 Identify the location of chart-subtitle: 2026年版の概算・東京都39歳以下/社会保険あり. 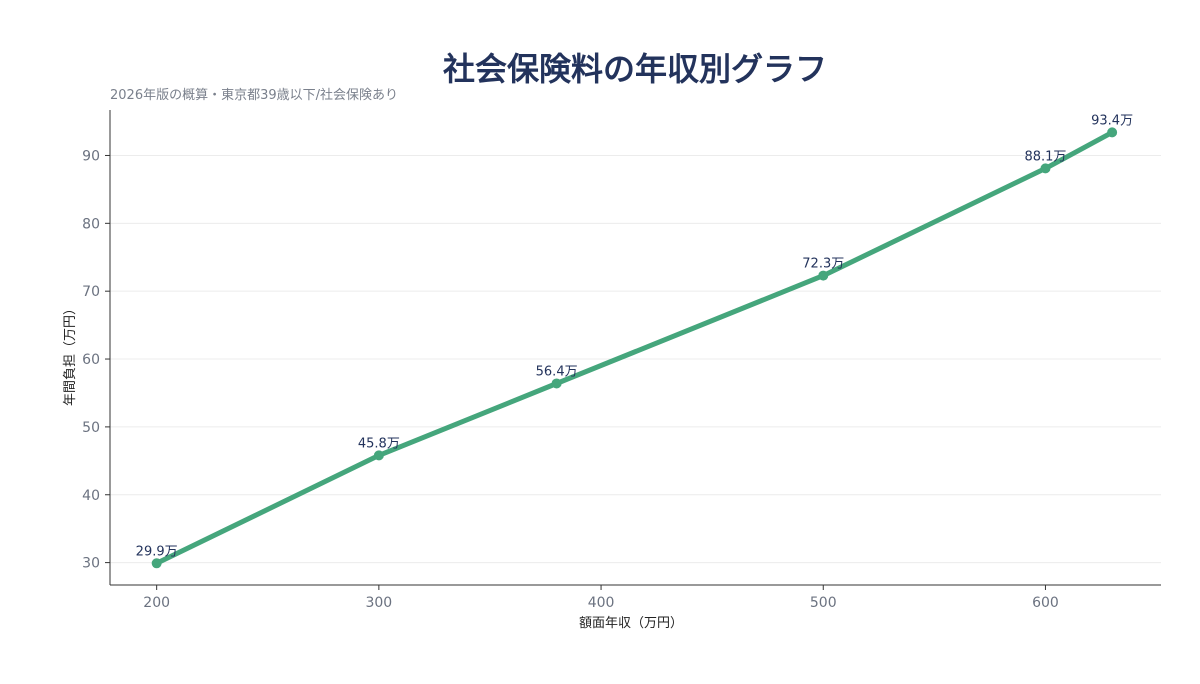
(254, 95).